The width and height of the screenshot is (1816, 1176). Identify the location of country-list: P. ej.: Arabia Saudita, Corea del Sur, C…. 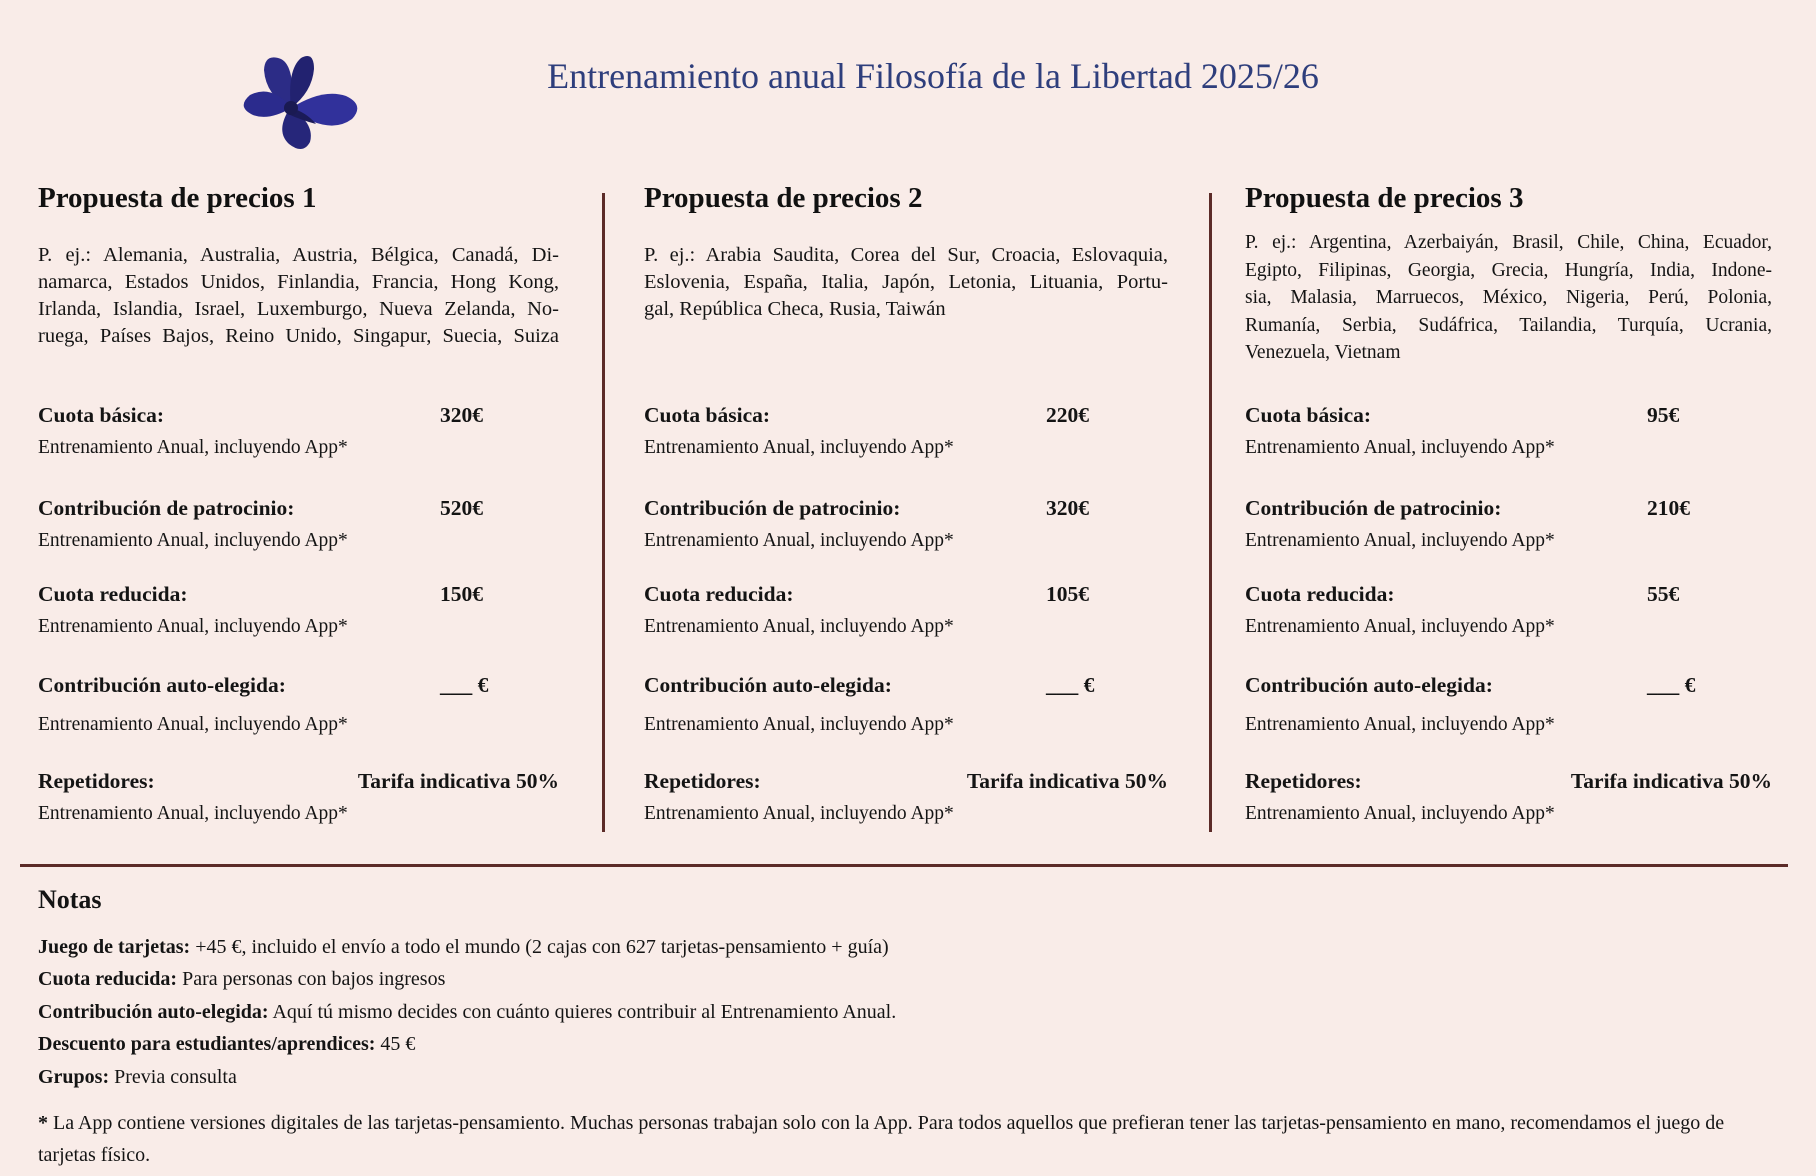
(906, 282).